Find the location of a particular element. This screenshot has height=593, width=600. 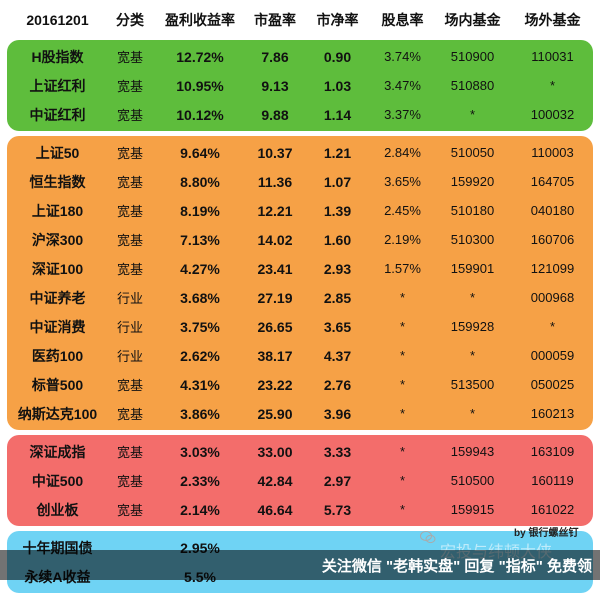

table-row: 标普500 宽基 4.31% 23.22 2.76 * 513500 050025 is located at coordinates (300, 384).